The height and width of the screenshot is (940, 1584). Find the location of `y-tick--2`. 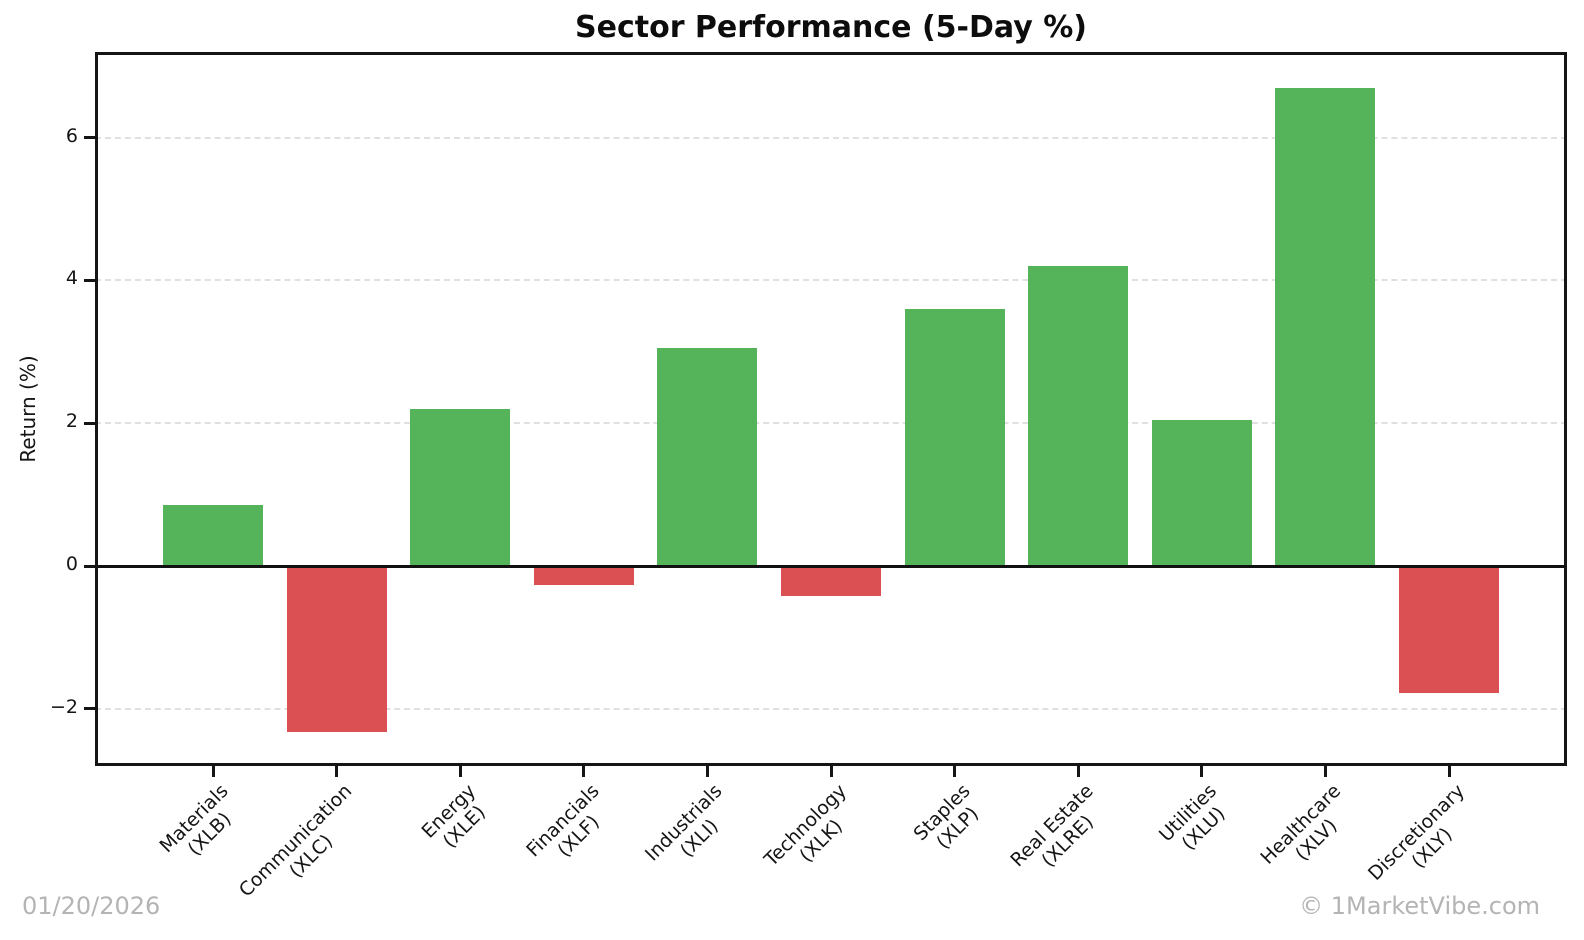

y-tick--2 is located at coordinates (89, 709).